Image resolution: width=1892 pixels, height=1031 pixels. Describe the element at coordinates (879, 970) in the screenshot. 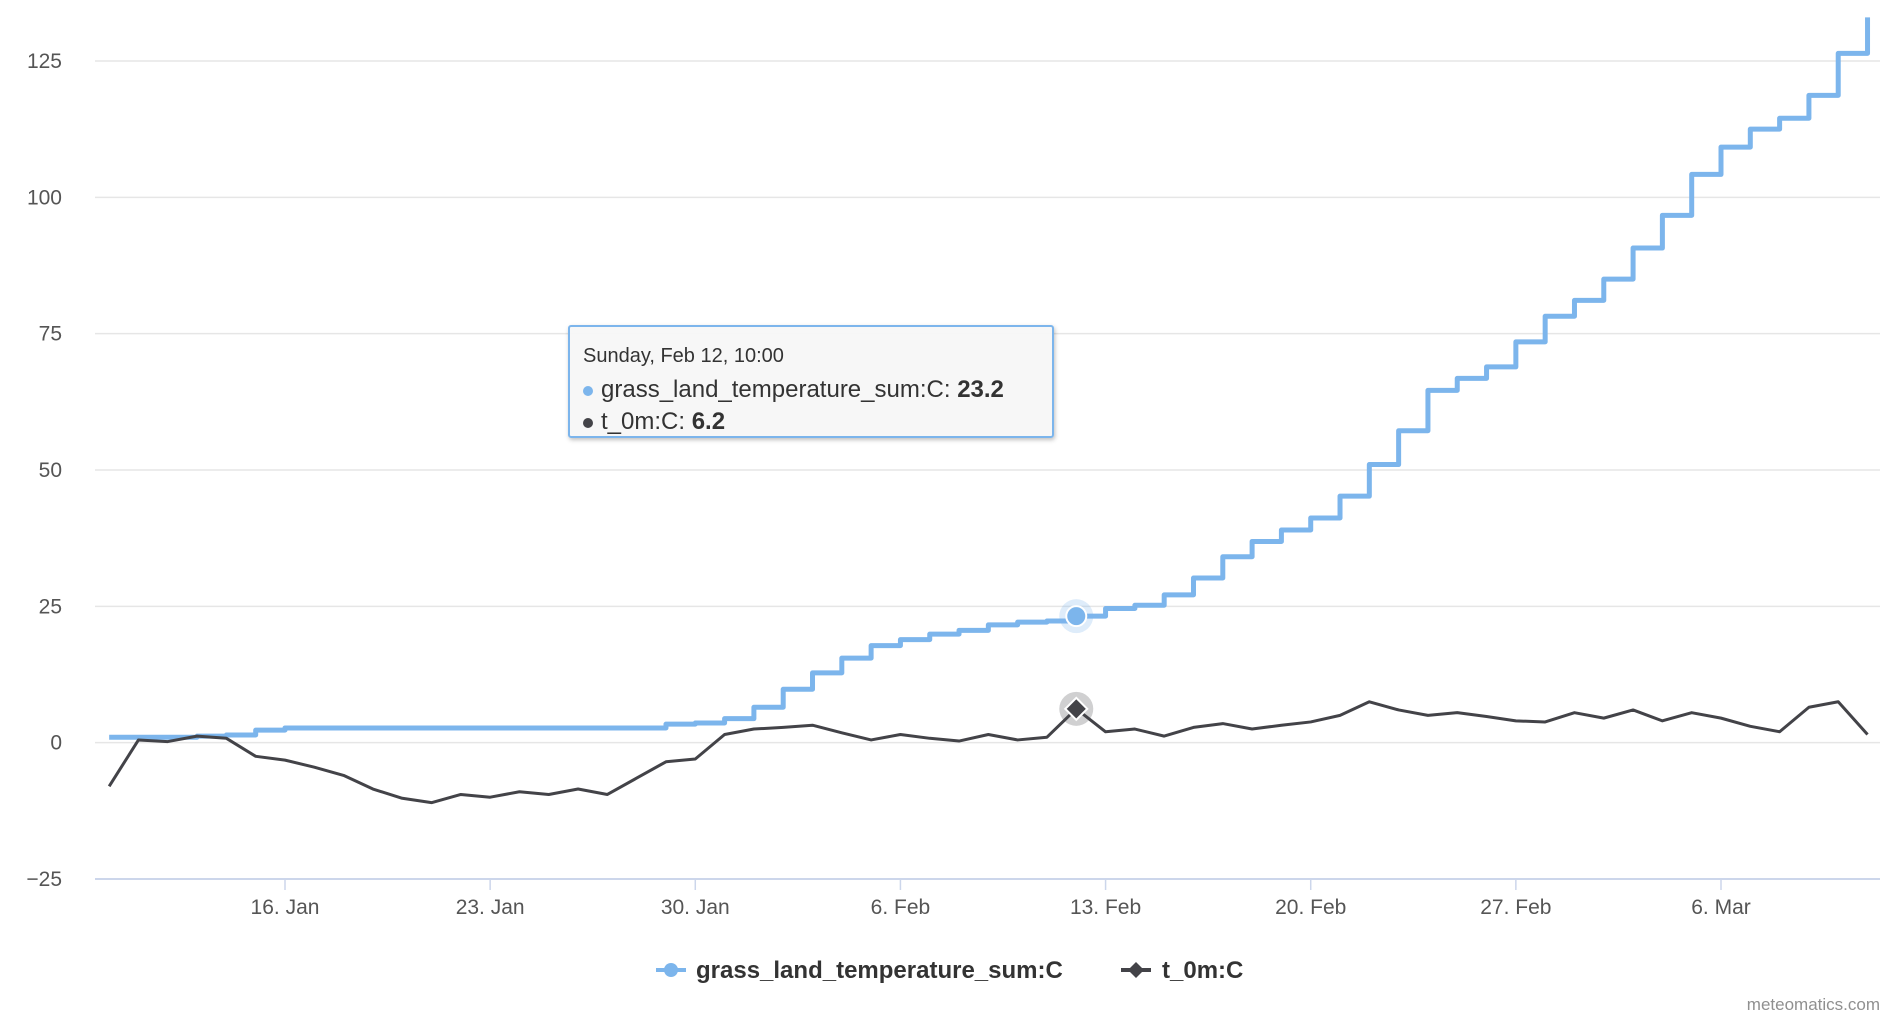

I see `legend-label: grass_land_temperature_sum:C` at that location.